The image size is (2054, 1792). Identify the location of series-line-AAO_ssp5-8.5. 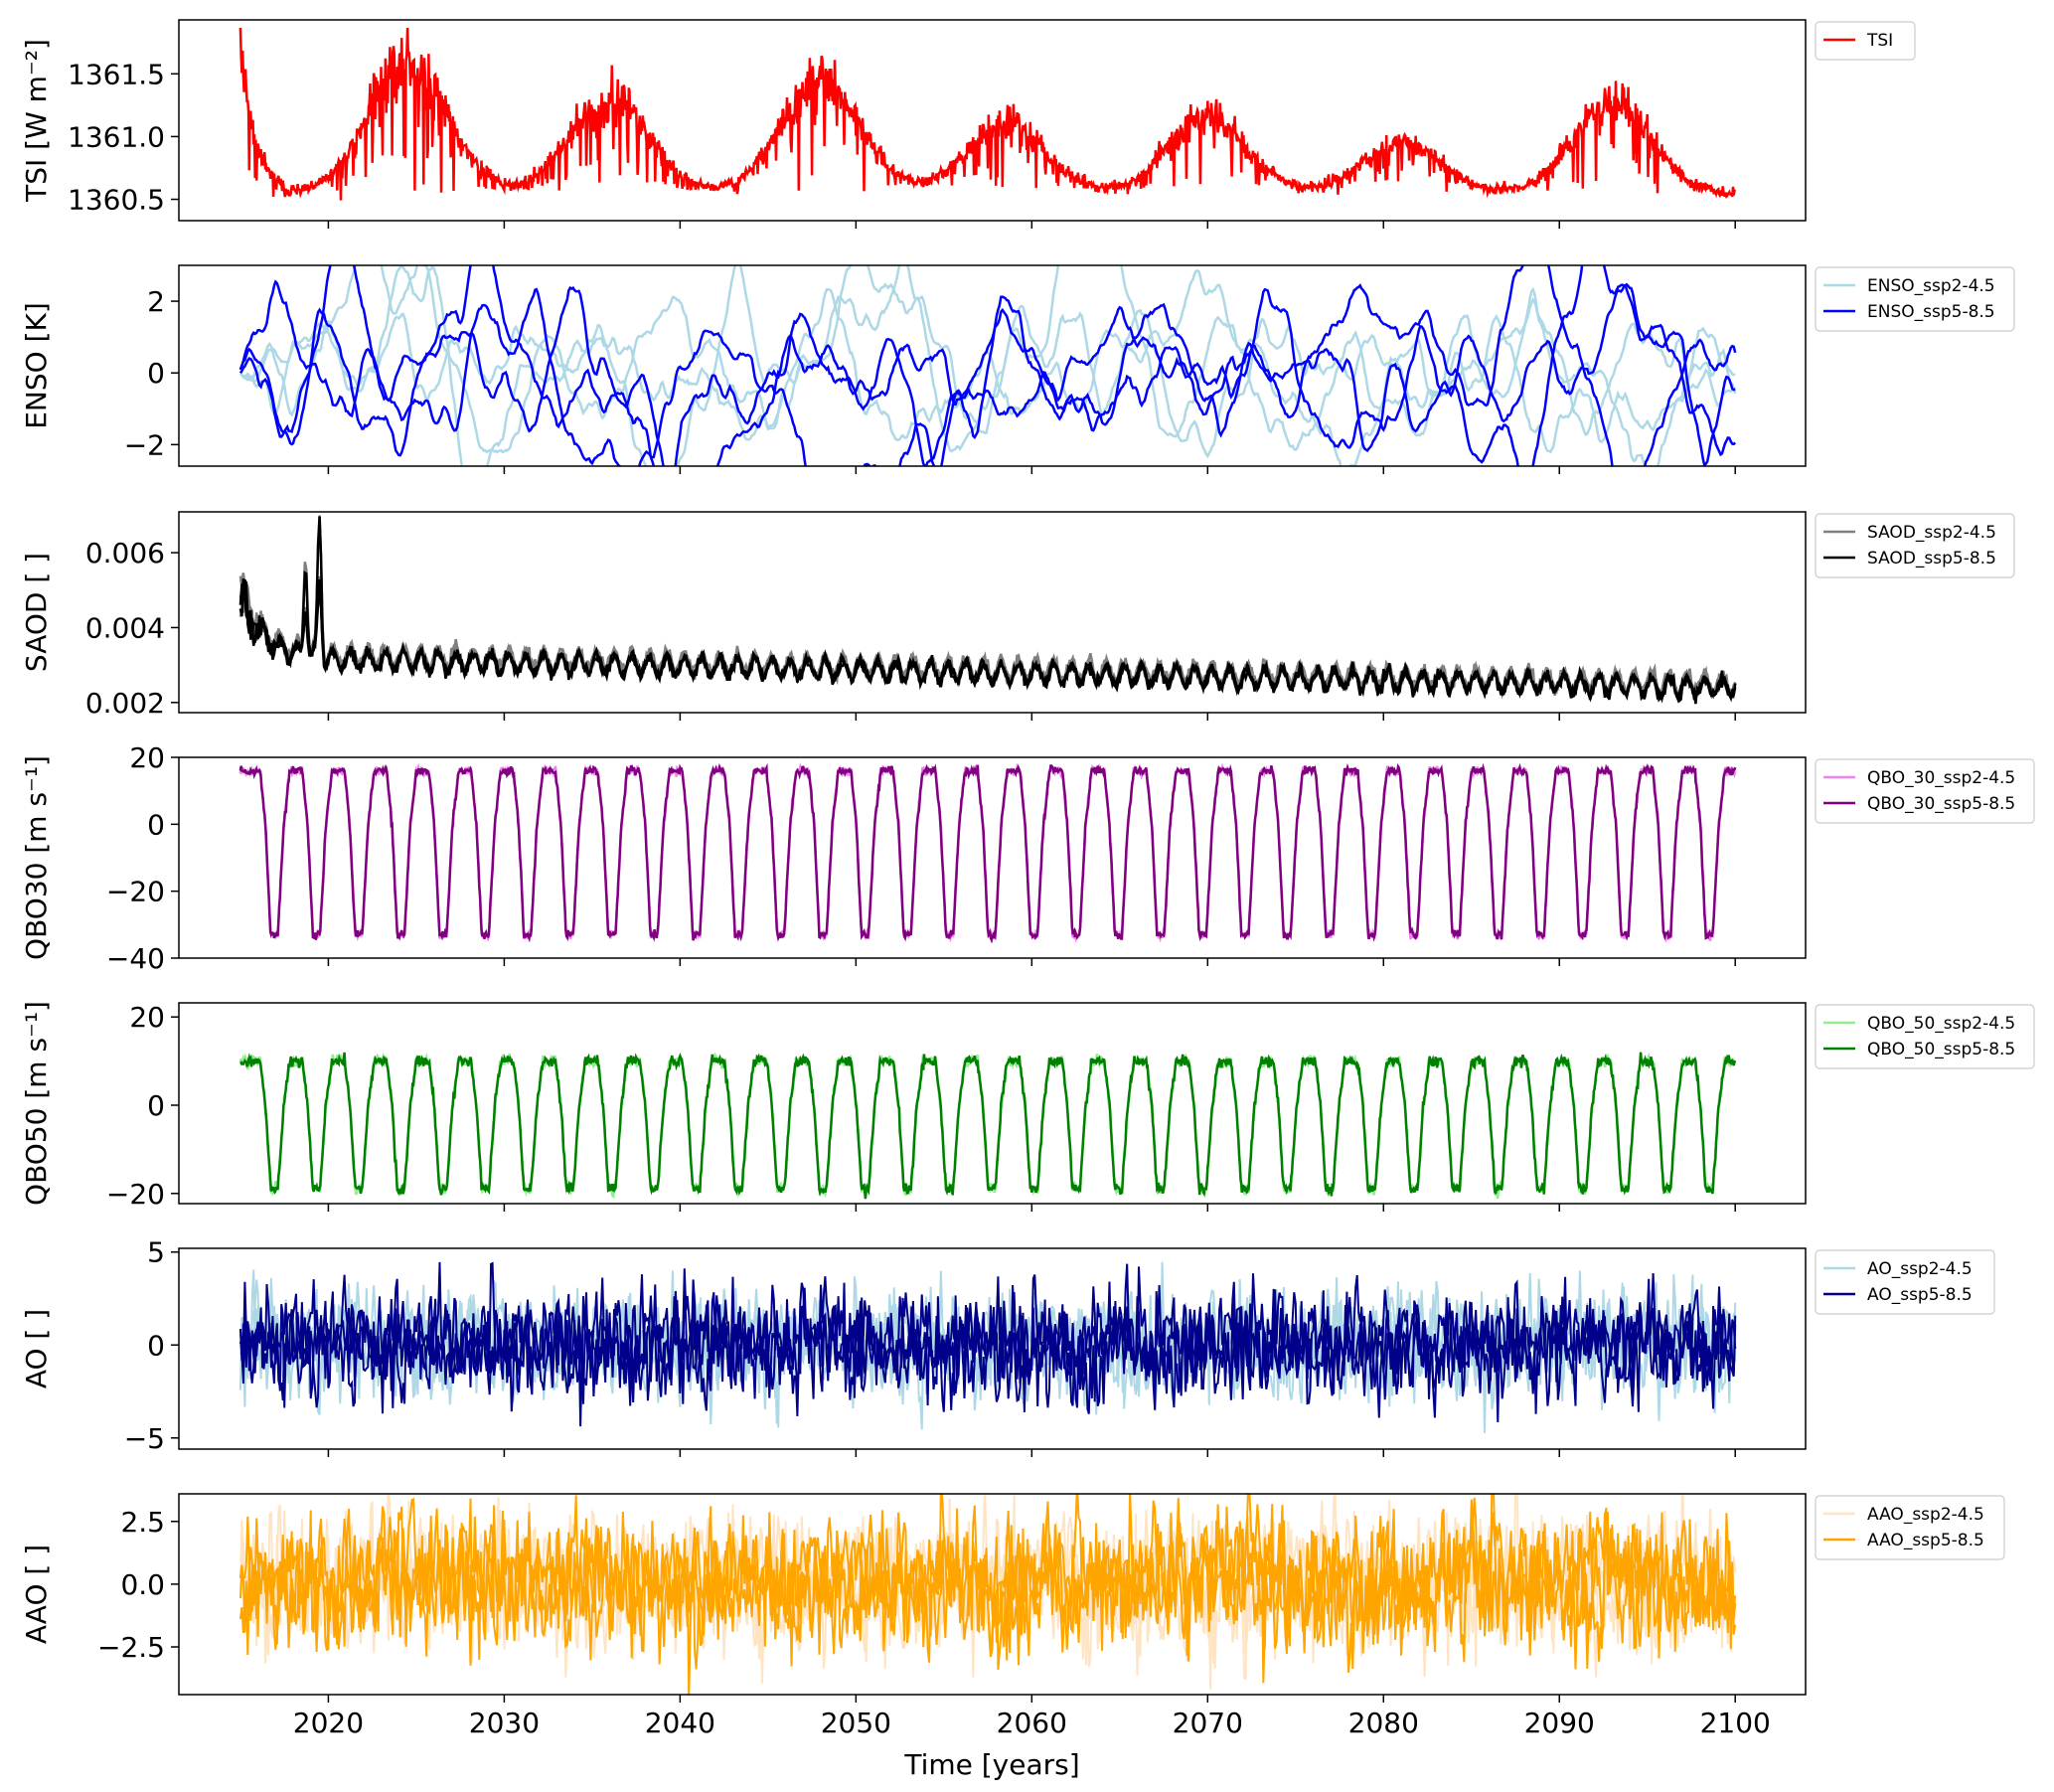
(987, 1580).